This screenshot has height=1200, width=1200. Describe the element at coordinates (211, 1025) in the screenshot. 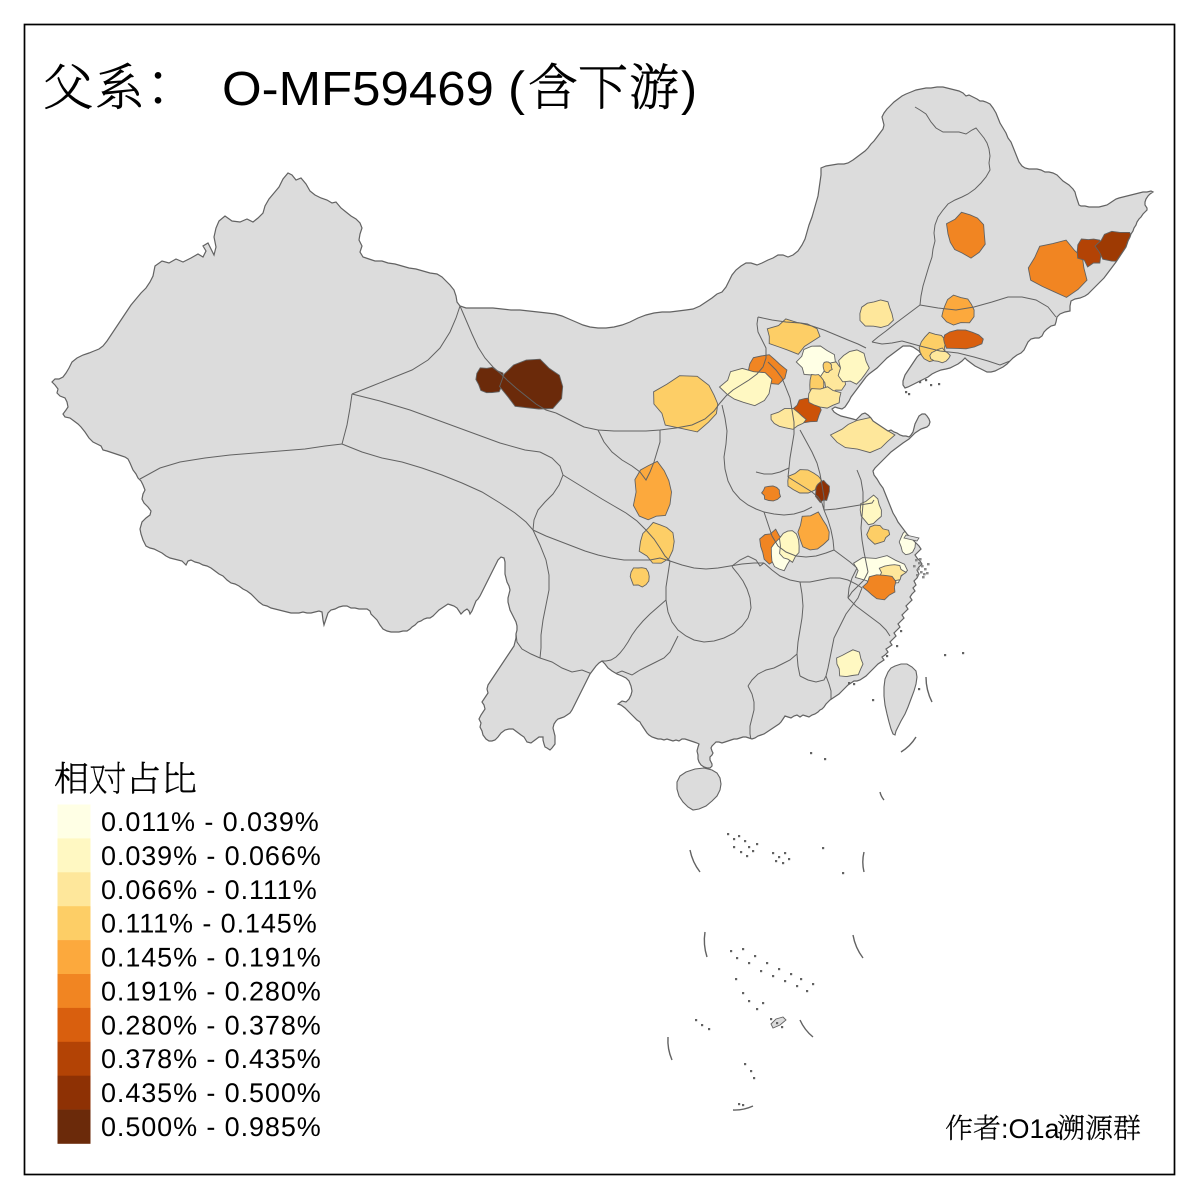

I see `svg-text: 0.280% - 0.378%` at that location.